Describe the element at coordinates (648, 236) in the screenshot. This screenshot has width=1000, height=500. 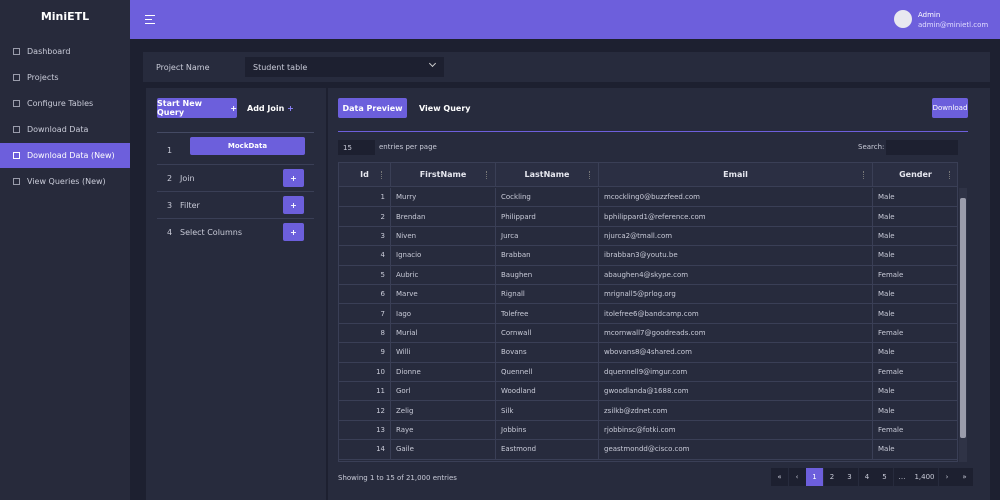
I see `table-row: 3 Niven Jurca njurca2@tmall.com Male` at that location.